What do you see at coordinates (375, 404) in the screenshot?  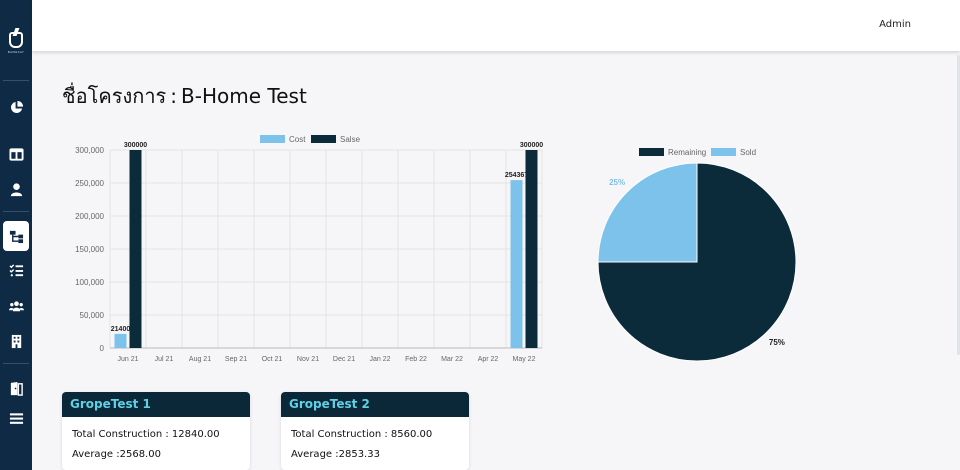 I see `group-card-title: GropeTest 2` at bounding box center [375, 404].